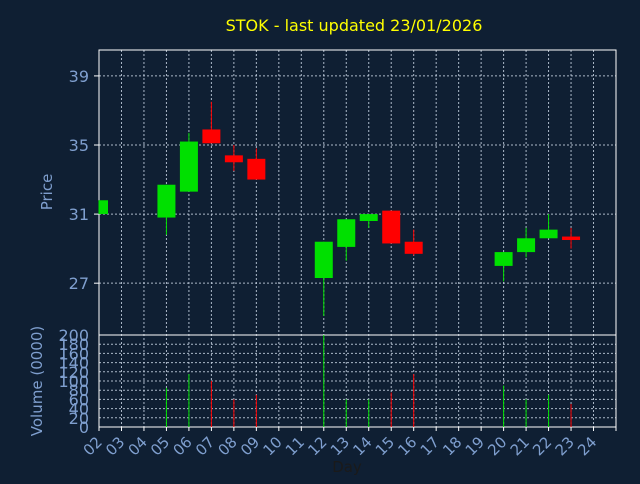 The width and height of the screenshot is (640, 484). I want to click on price-axis-label: Price, so click(47, 192).